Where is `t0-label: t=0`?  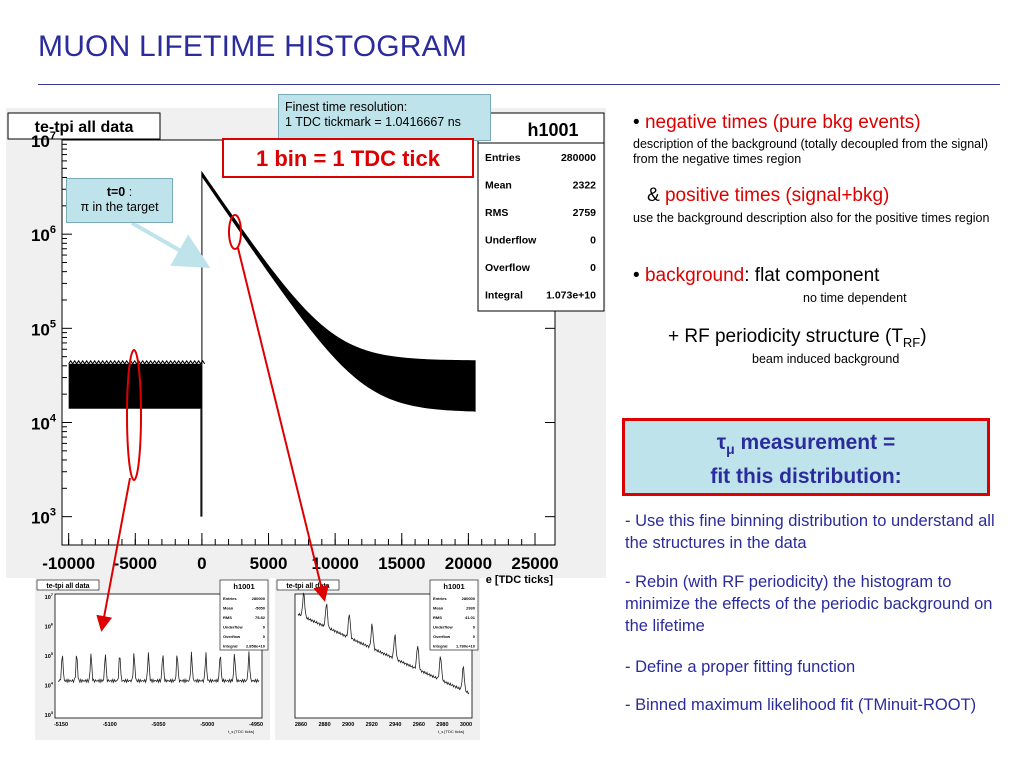
t0-label: t=0 is located at coordinates (116, 192).